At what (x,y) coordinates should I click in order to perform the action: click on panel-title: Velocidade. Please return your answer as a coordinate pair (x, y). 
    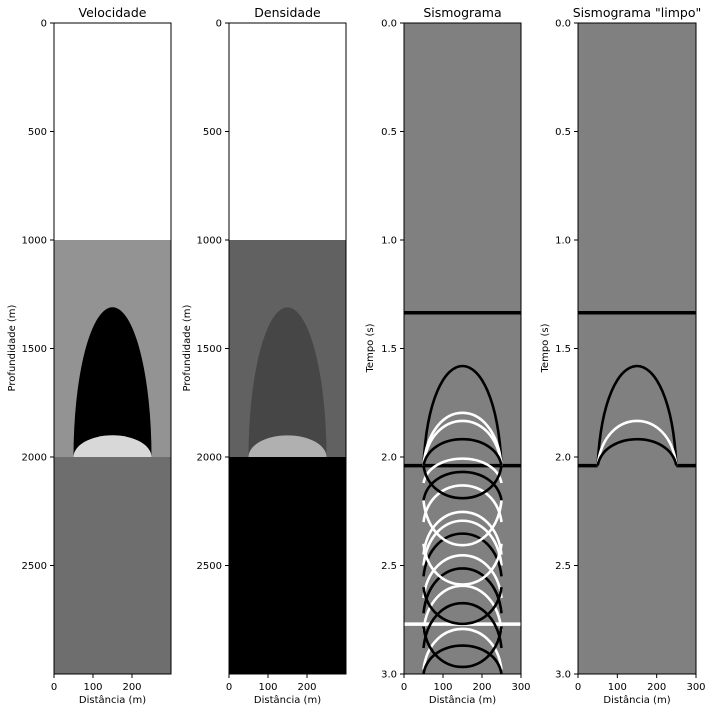
    Looking at the image, I should click on (113, 12).